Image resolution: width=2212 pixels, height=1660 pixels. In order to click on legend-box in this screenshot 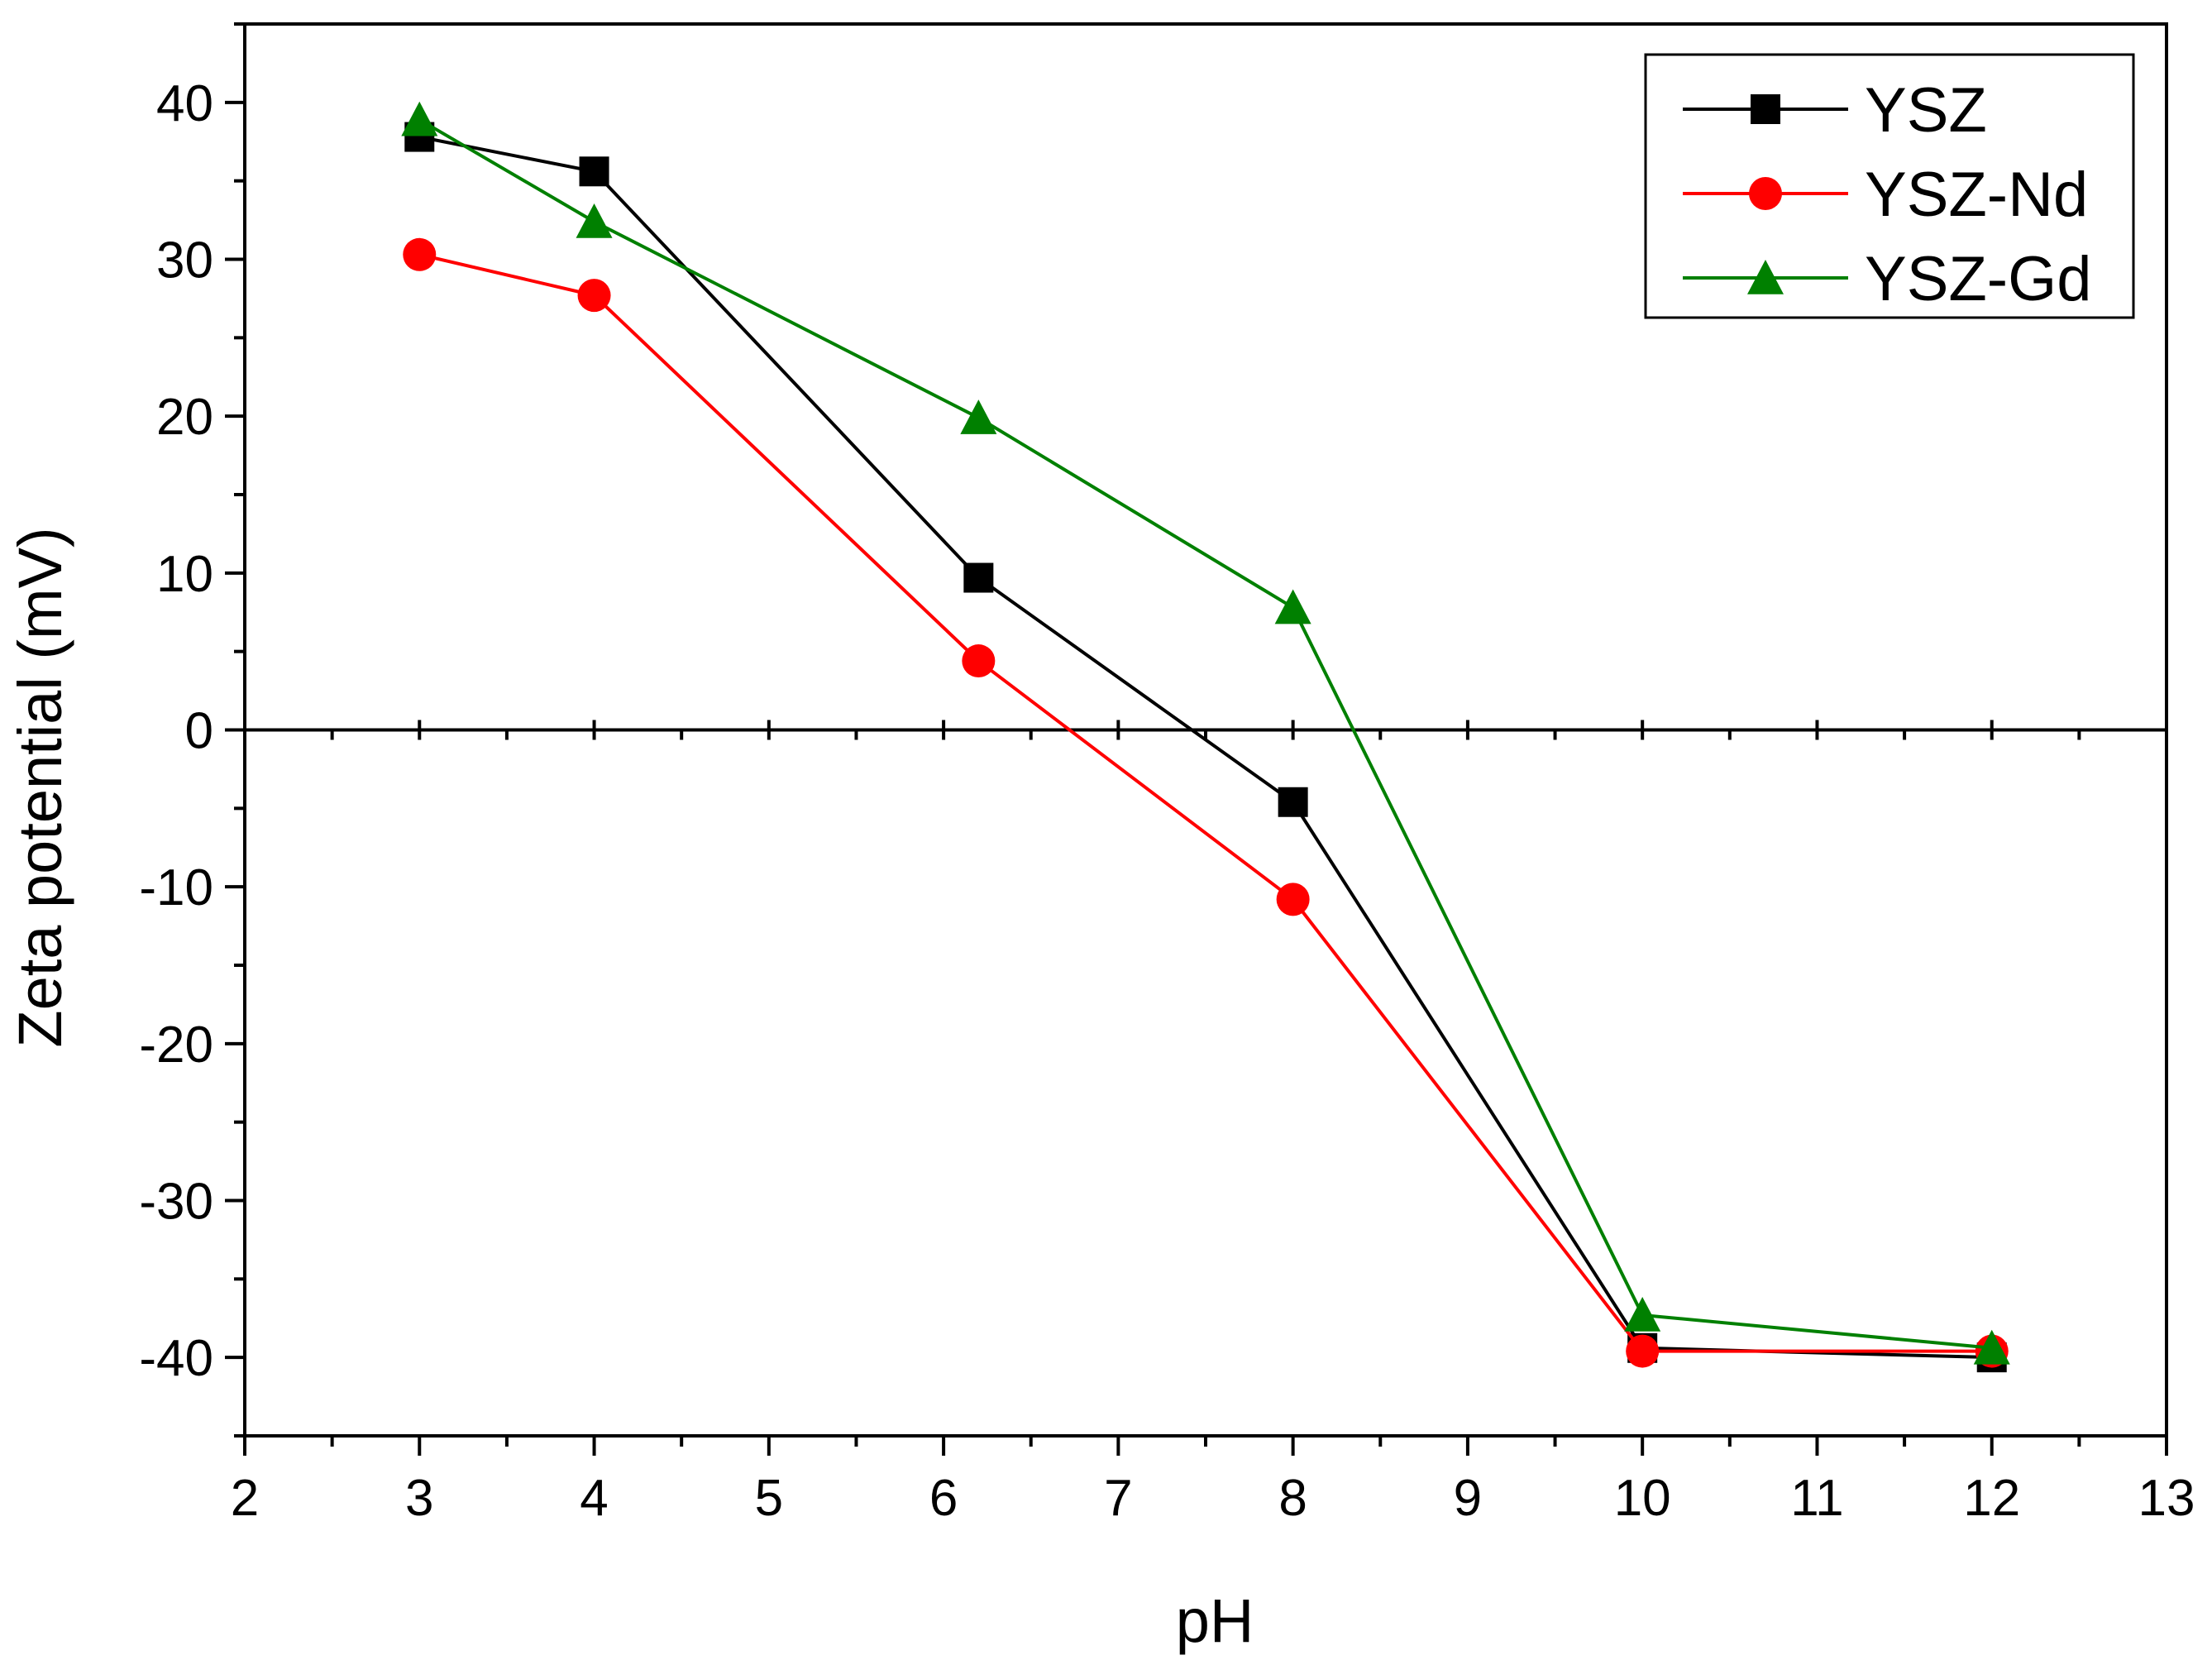, I will do `click(1890, 186)`.